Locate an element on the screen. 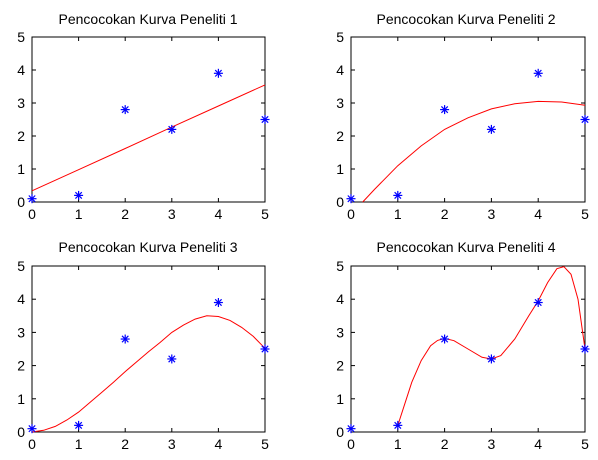  plot-title-3: Pencocokan Kurva Peneliti 3 is located at coordinates (148, 247).